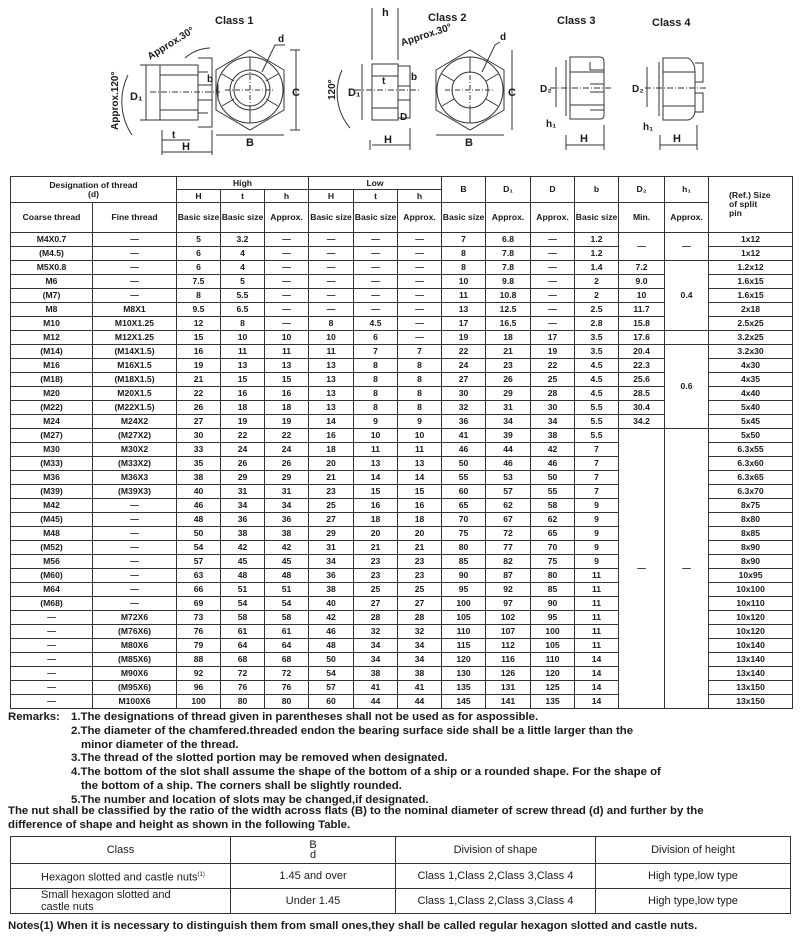 The image size is (800, 947). What do you see at coordinates (376, 463) in the screenshot?
I see `low-t-cell: 13` at bounding box center [376, 463].